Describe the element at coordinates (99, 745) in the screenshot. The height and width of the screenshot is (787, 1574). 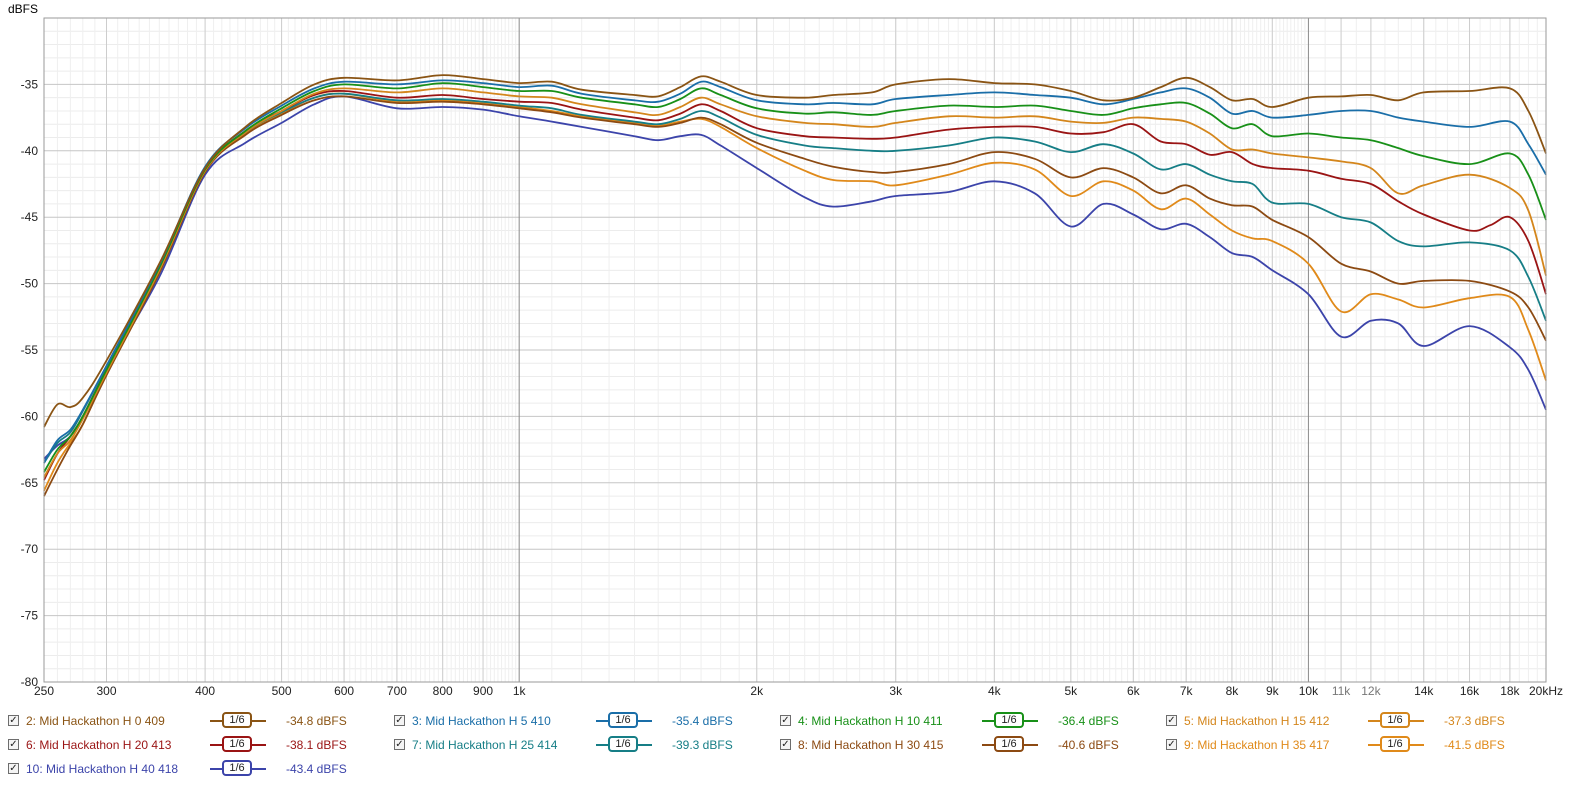
I see `legend-series-name: 6: Mid Hackathon H 20 413` at that location.